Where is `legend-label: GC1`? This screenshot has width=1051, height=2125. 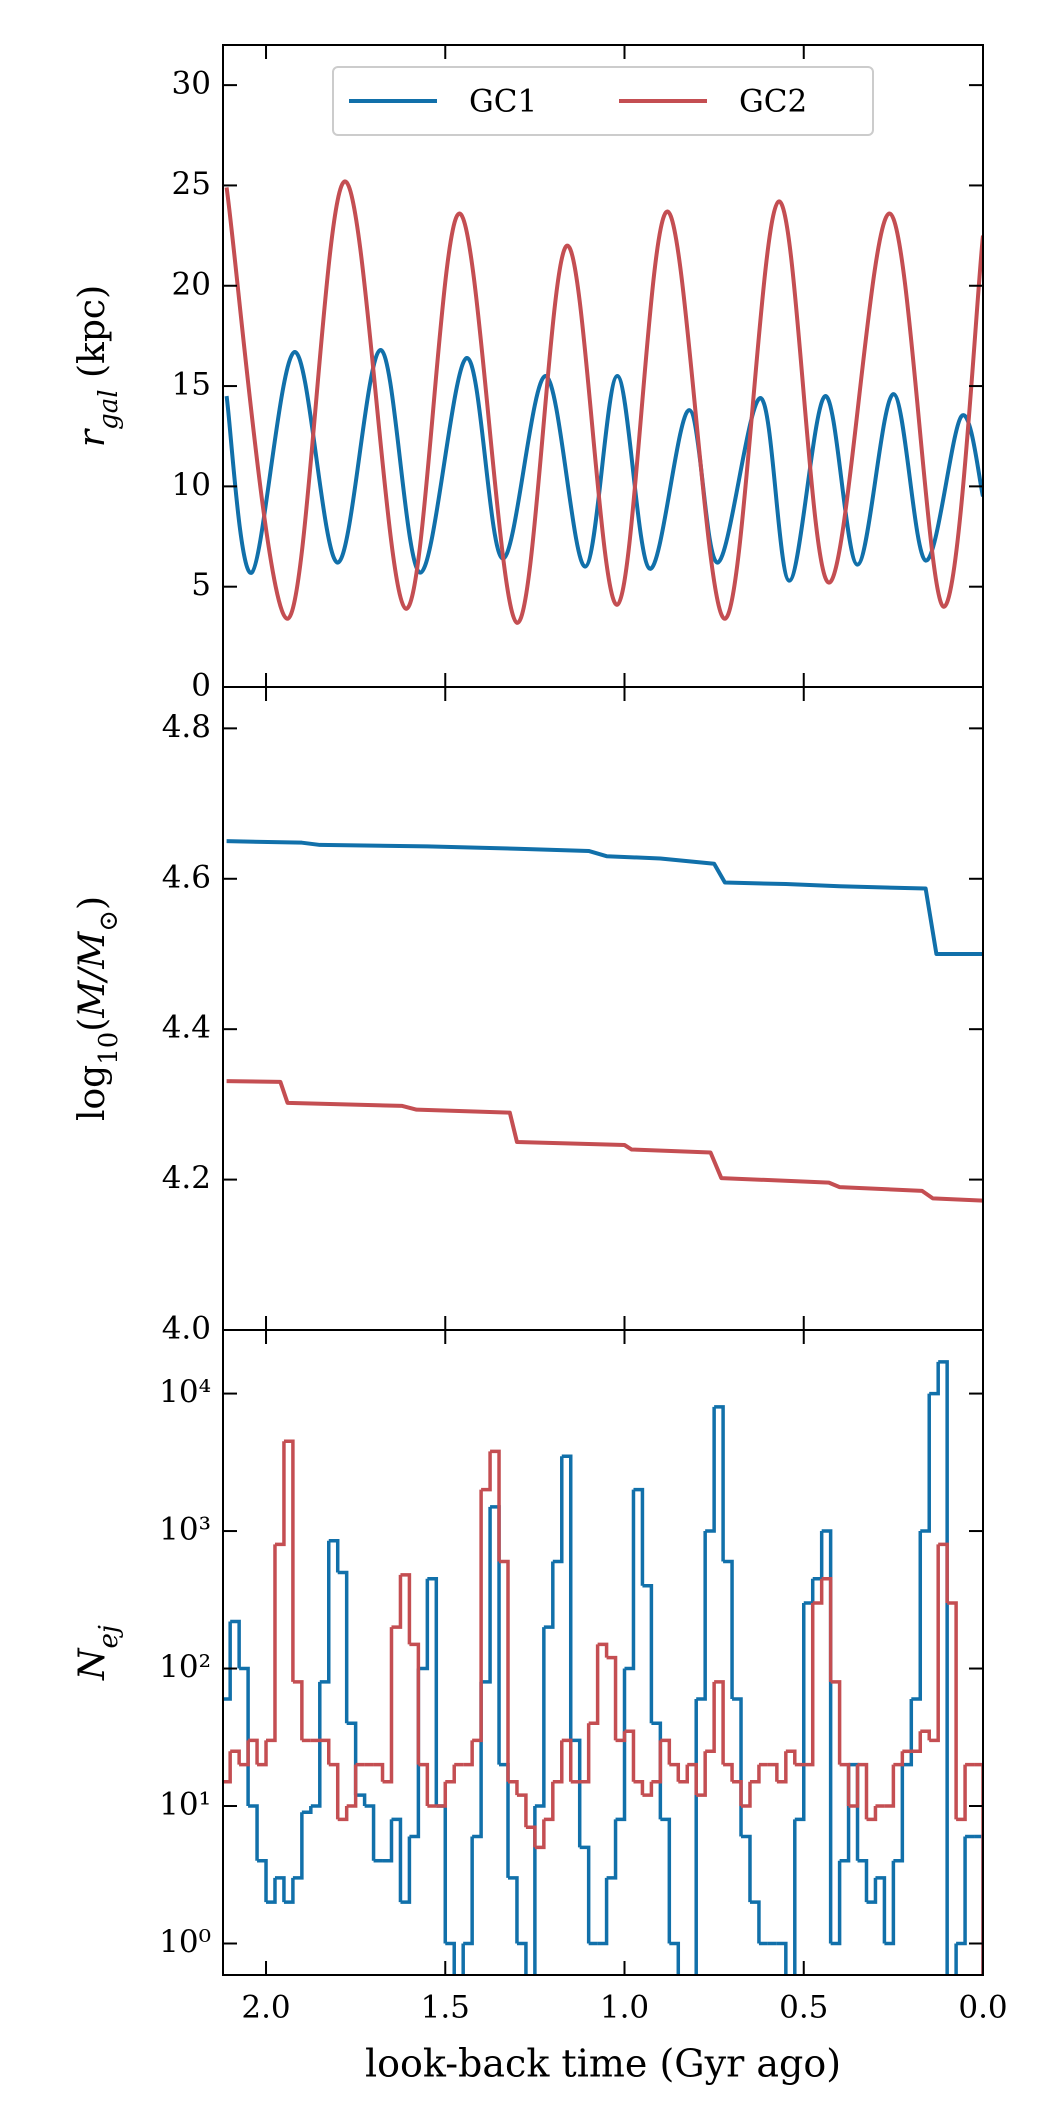
legend-label: GC1 is located at coordinates (503, 102).